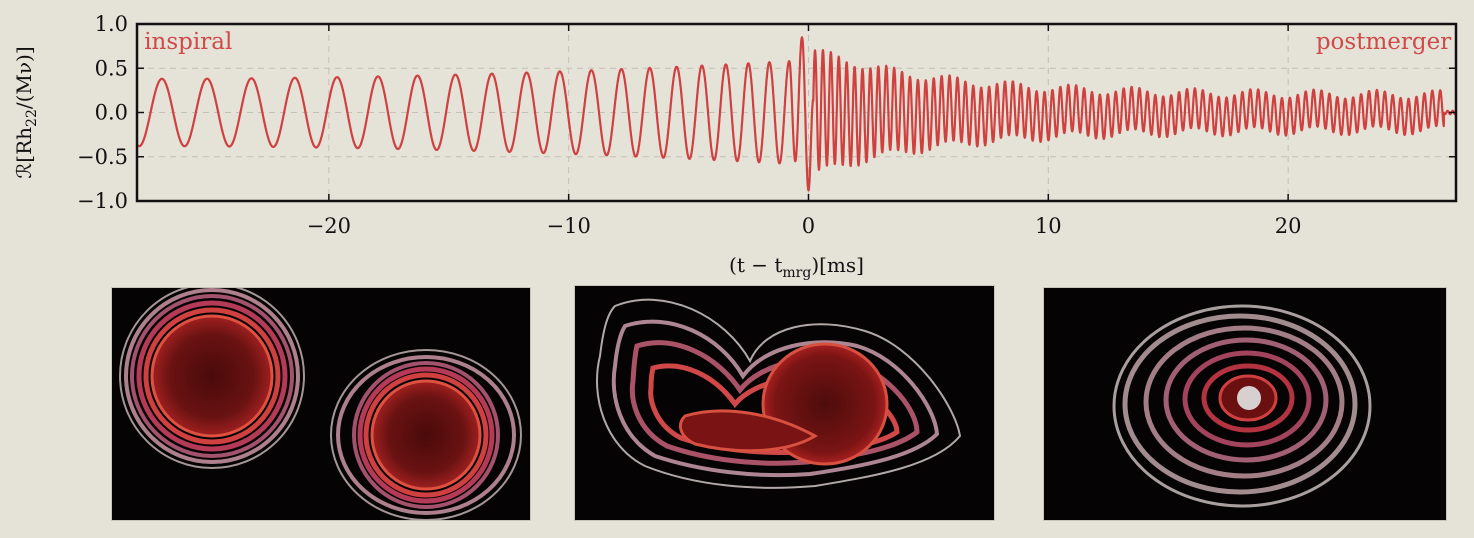 Image resolution: width=1474 pixels, height=538 pixels. I want to click on left-star, so click(212, 378).